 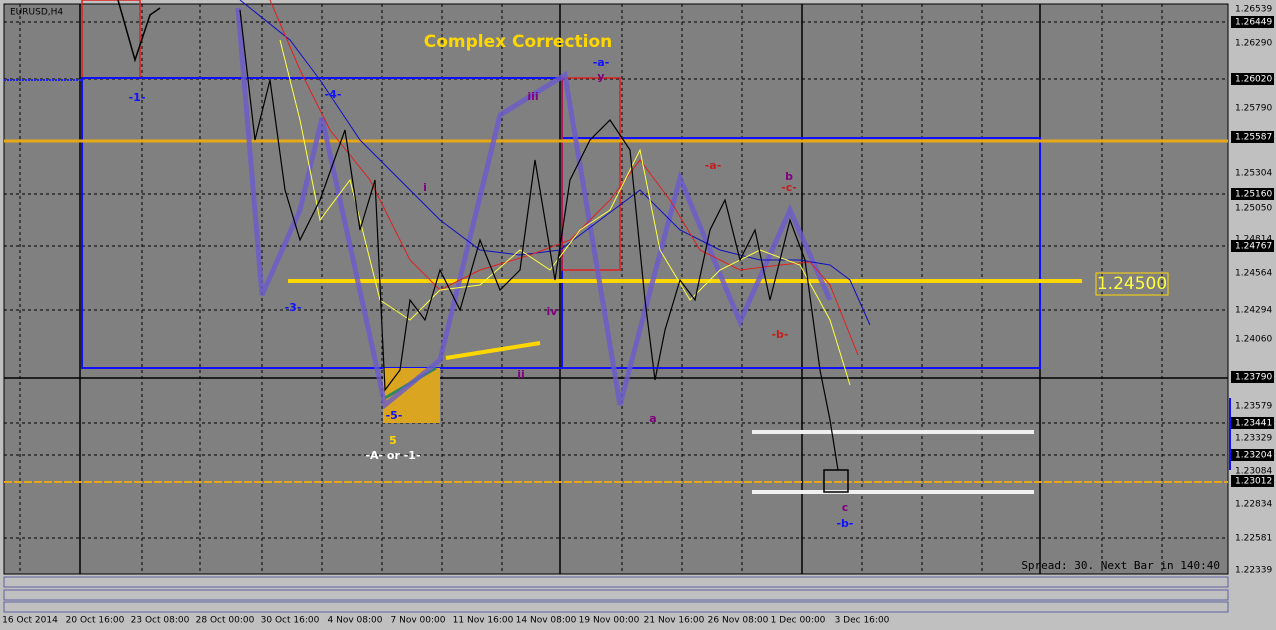 What do you see at coordinates (225, 621) in the screenshot?
I see `time-label: 28 Oct 00:00` at bounding box center [225, 621].